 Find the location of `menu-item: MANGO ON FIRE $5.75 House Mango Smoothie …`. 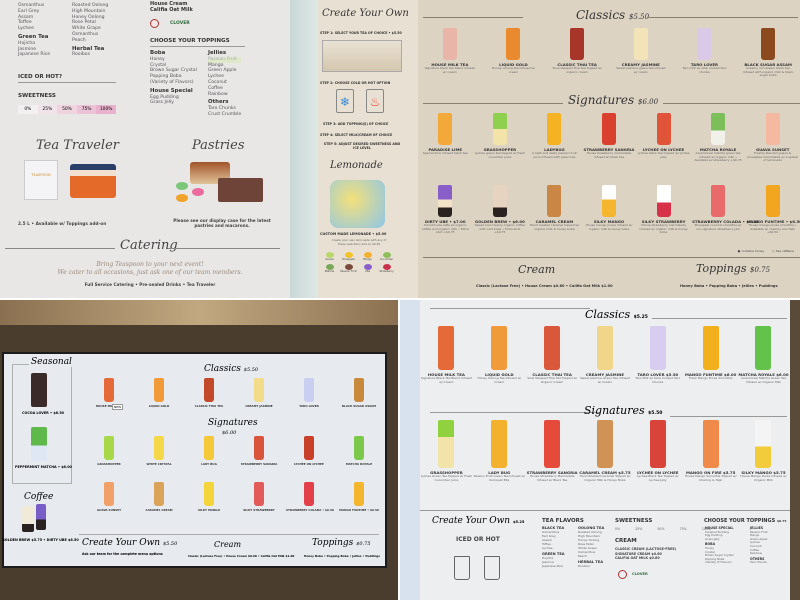

menu-item: MANGO ON FIRE $5.75 House Mango Smoothie … is located at coordinates (711, 451).